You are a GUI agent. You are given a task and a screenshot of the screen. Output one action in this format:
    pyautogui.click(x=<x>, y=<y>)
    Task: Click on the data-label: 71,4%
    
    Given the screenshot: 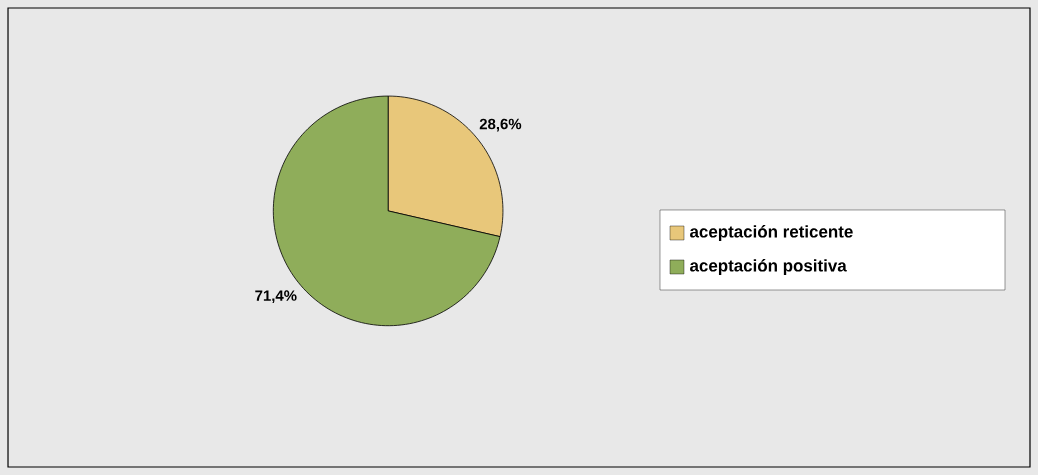 What is the action you would take?
    pyautogui.click(x=276, y=297)
    